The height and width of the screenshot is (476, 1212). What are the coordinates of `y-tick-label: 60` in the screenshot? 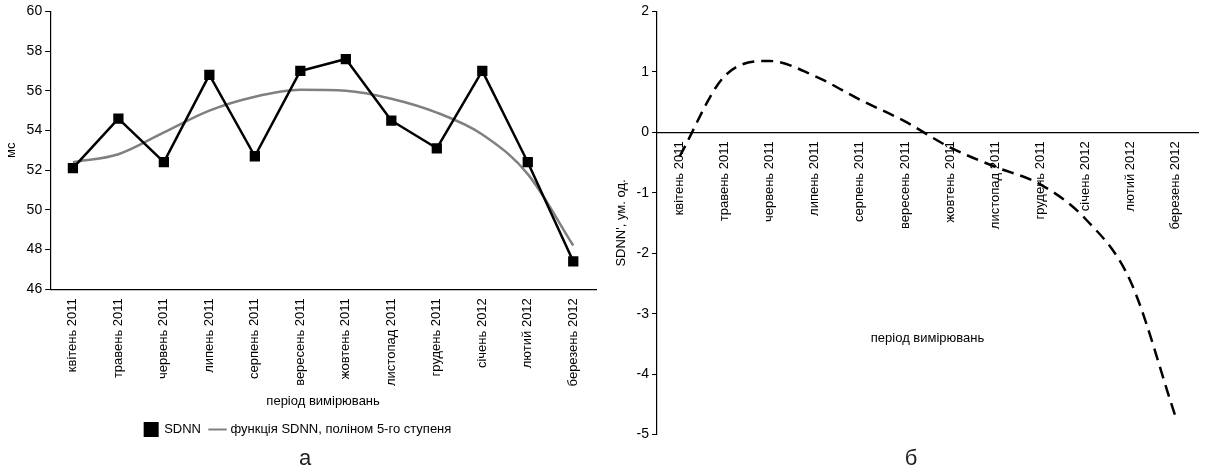 It's located at (34, 10).